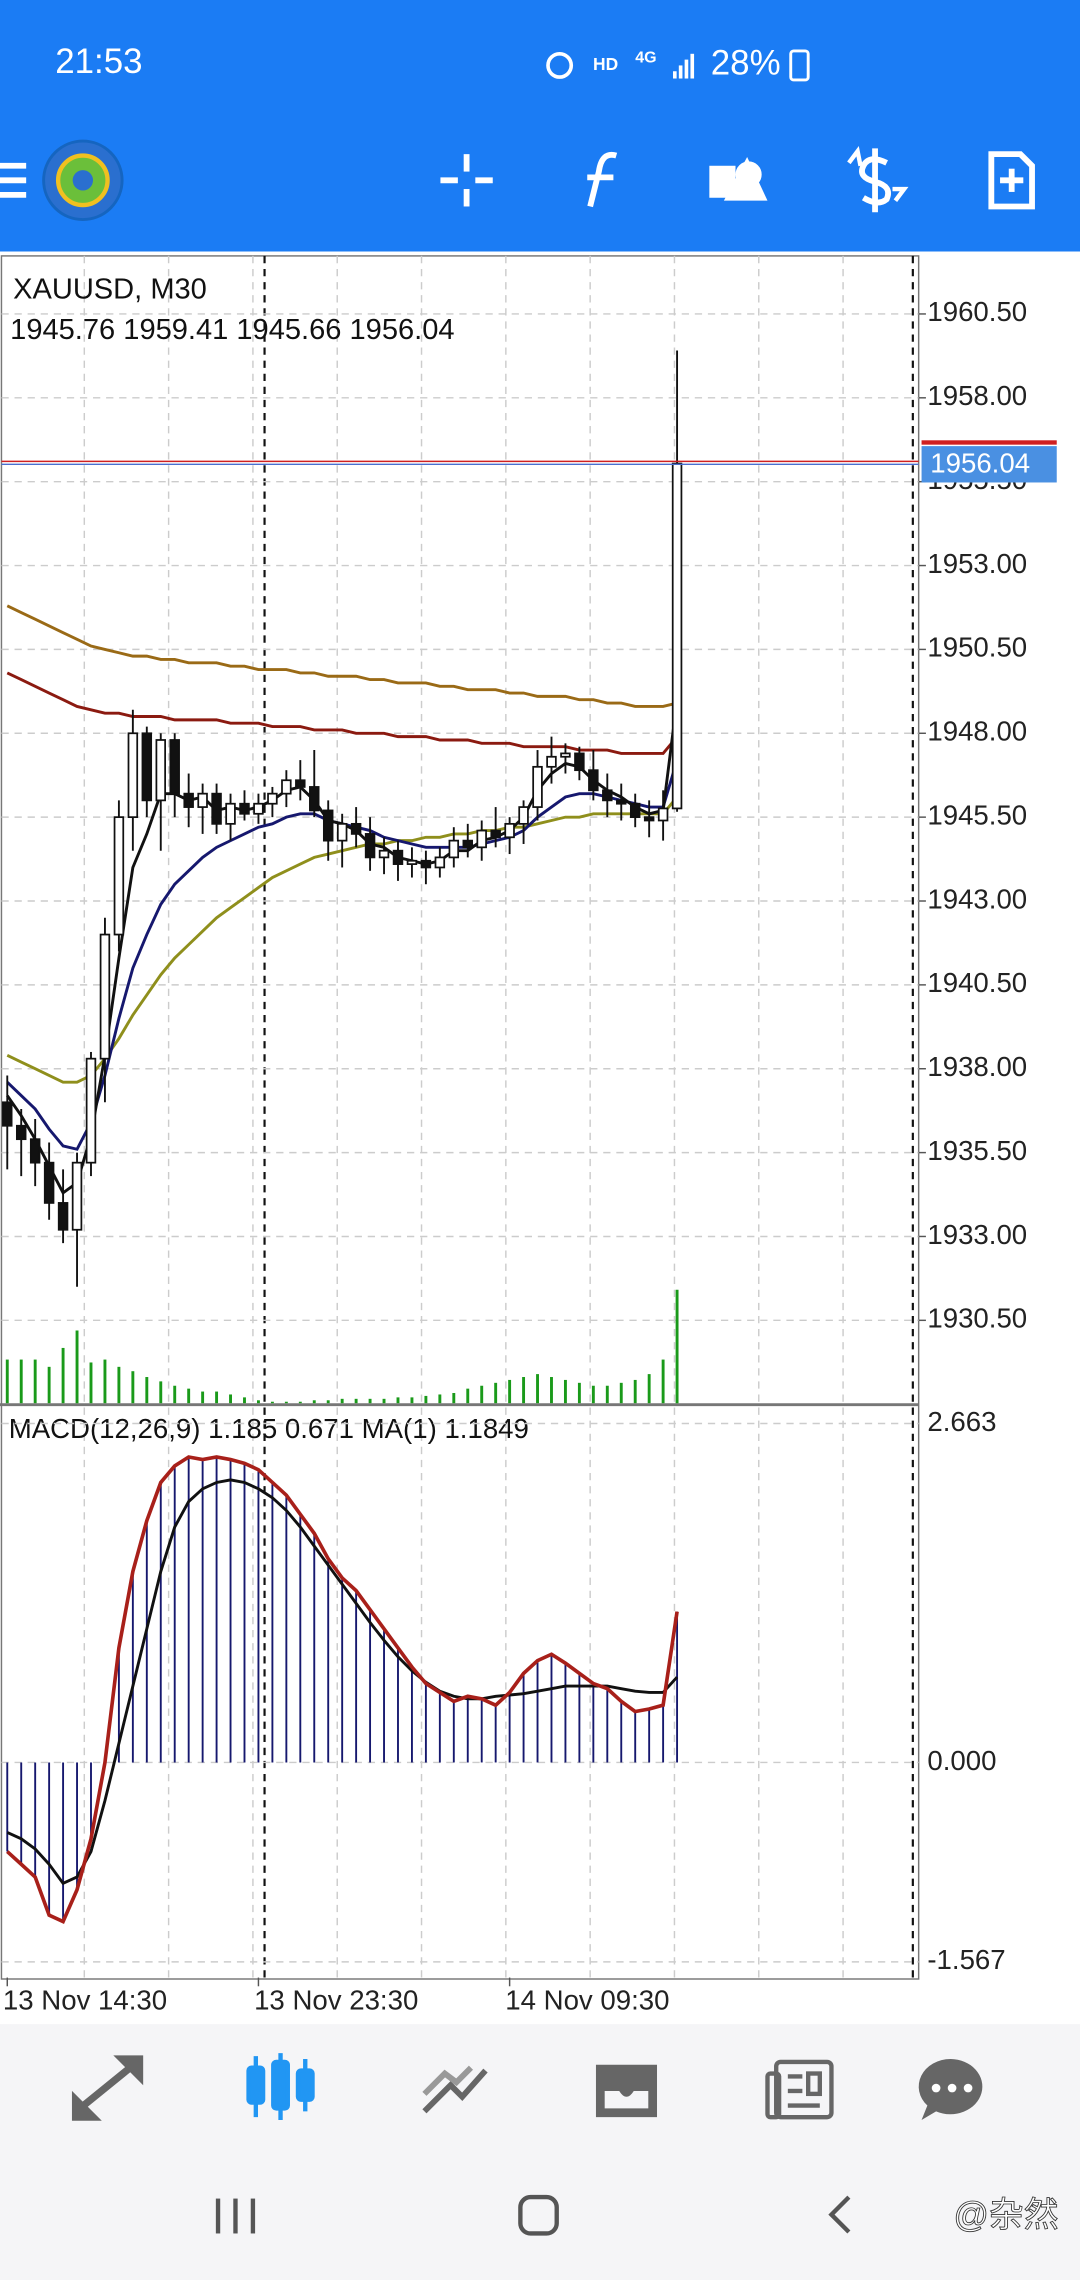 This screenshot has width=1080, height=2280. Describe the element at coordinates (466, 180) in the screenshot. I see `crosshair-button` at that location.